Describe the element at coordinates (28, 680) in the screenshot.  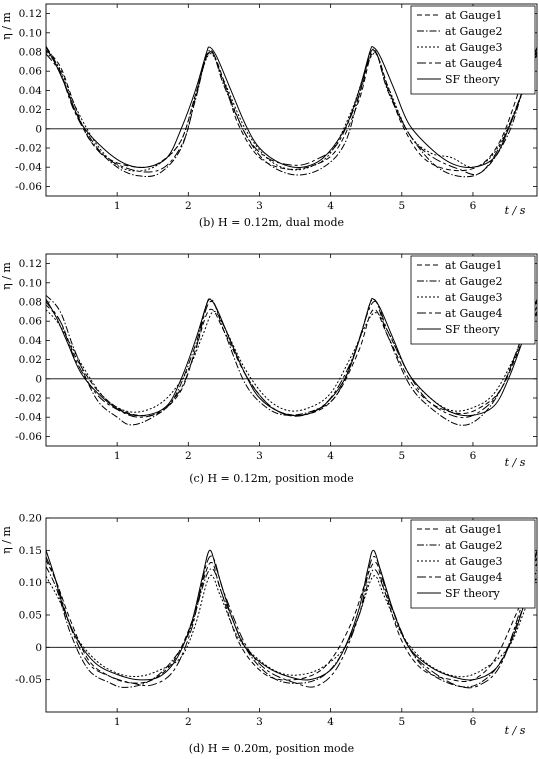
I see `y-tick-label: -0.05` at that location.